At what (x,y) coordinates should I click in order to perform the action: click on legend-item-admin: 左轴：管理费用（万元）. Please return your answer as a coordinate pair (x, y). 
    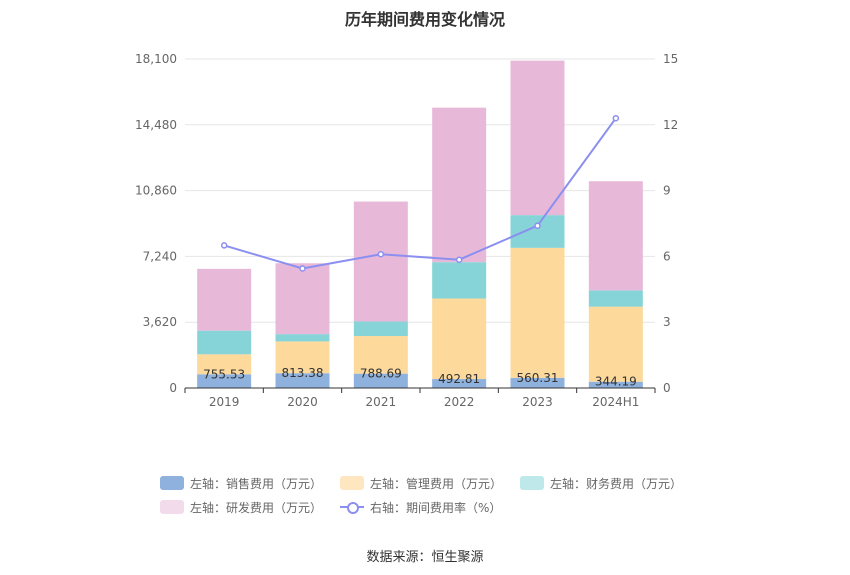
    Looking at the image, I should click on (421, 483).